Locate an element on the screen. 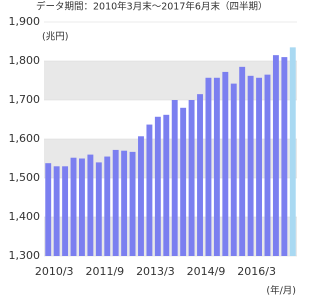 The width and height of the screenshot is (320, 300). x-tick-label: 2010/3 is located at coordinates (54, 271).